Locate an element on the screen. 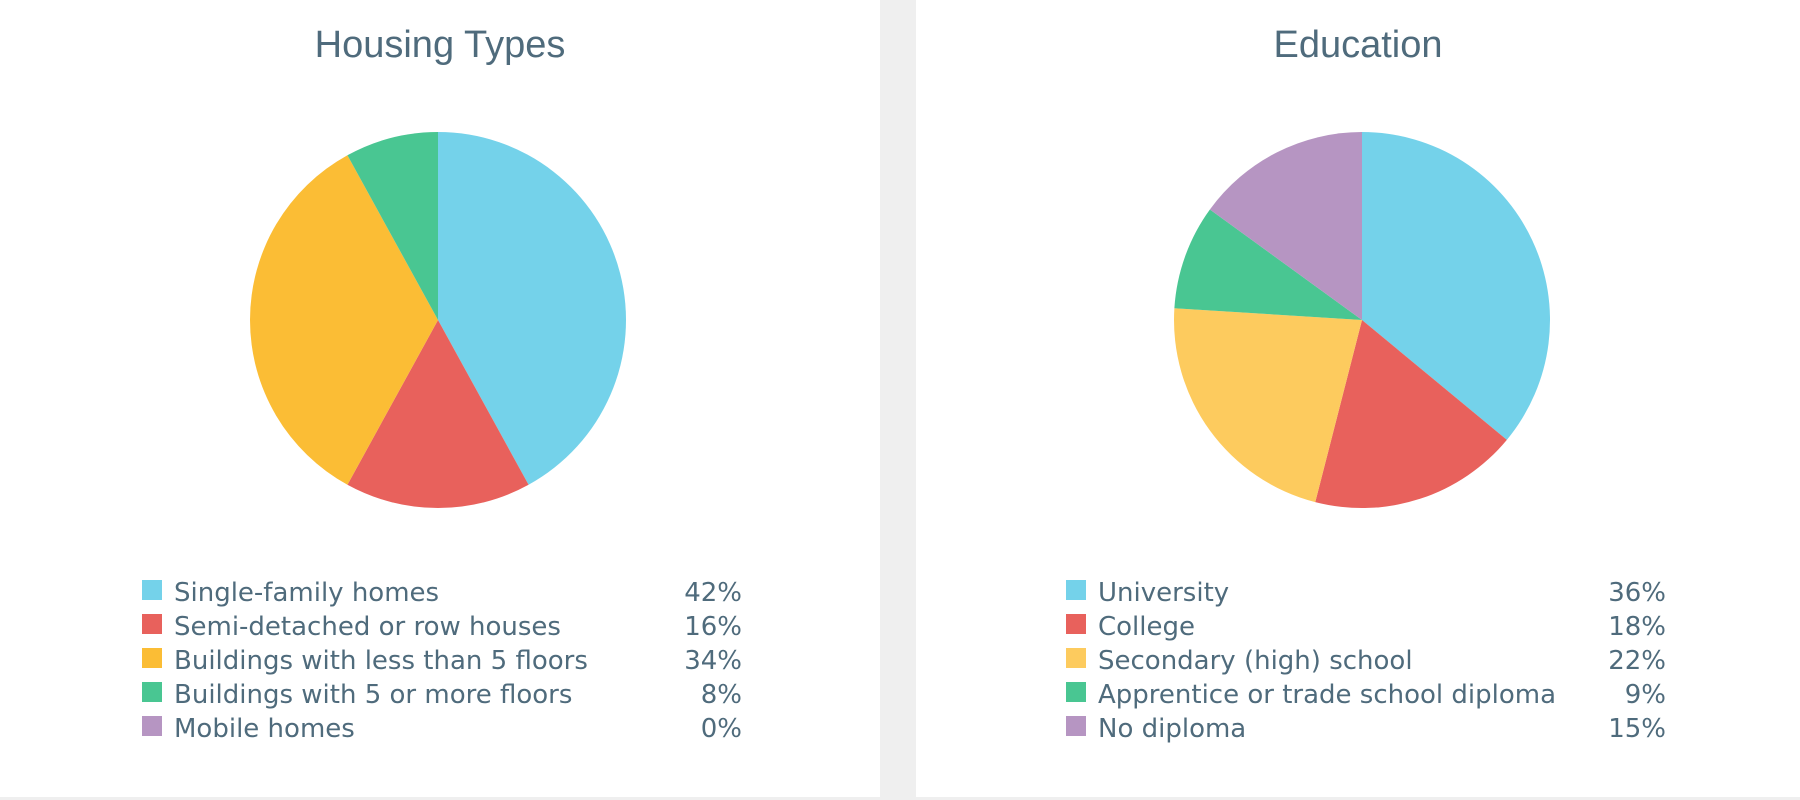 The width and height of the screenshot is (1800, 800). chart-title: Housing Types is located at coordinates (440, 45).